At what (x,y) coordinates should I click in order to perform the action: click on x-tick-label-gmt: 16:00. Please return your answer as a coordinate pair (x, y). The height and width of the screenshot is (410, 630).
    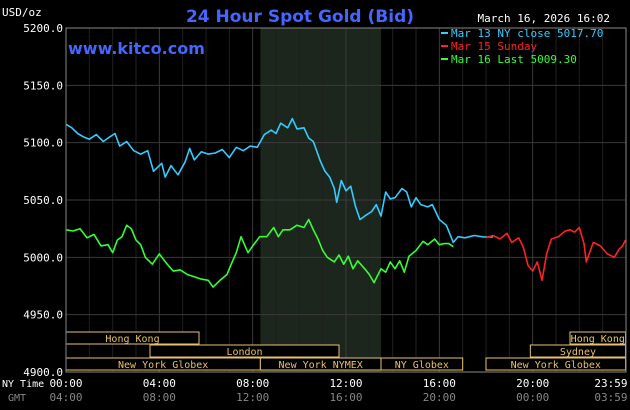
    Looking at the image, I should click on (345, 397).